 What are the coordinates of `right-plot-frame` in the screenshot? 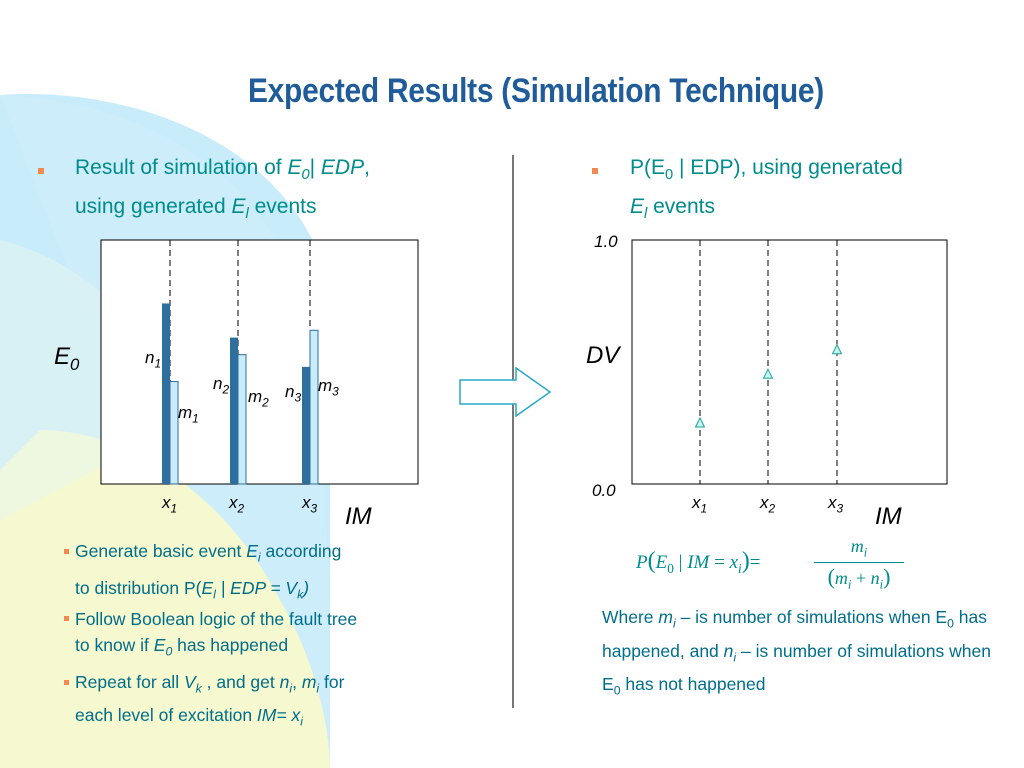 It's located at (789, 362).